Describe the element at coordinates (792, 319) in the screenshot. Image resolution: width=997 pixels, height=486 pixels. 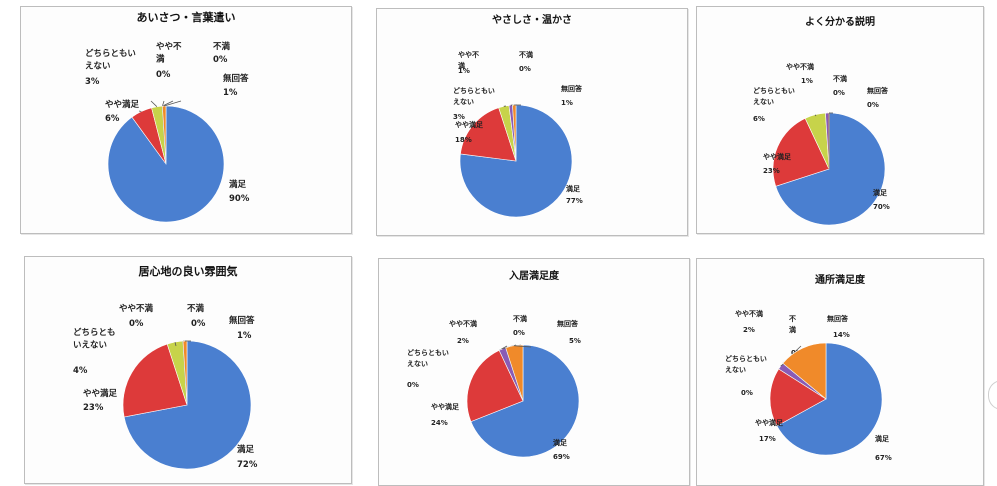
I see `slice-label: 不` at that location.